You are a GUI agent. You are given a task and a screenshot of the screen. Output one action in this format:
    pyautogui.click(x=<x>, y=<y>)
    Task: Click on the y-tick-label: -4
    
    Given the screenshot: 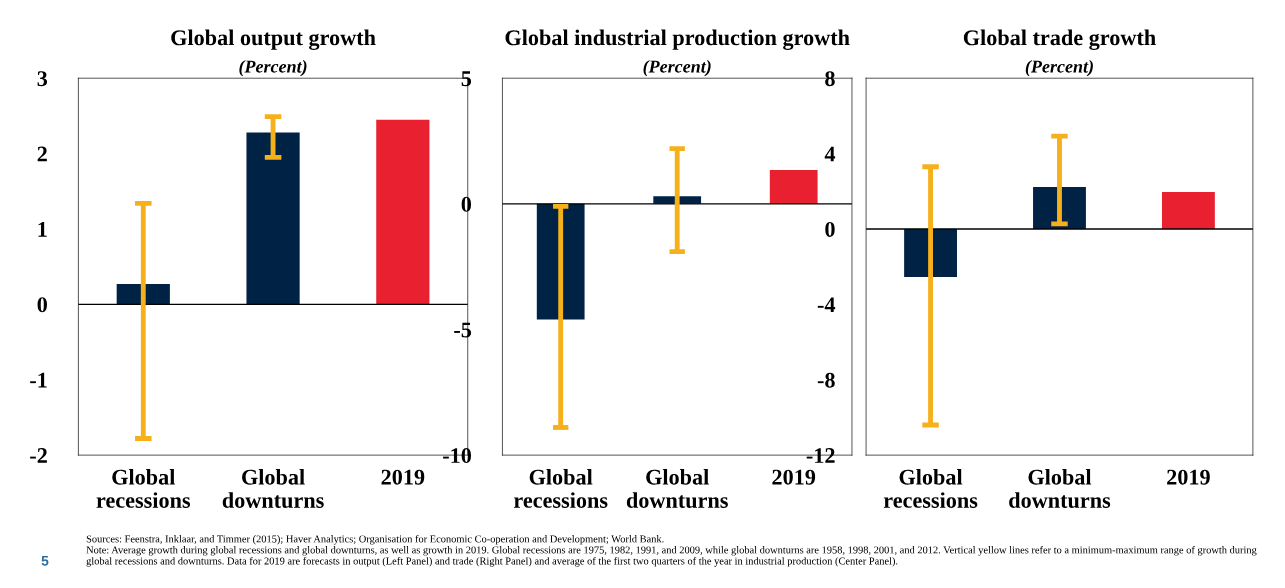 What is the action you would take?
    pyautogui.click(x=826, y=305)
    